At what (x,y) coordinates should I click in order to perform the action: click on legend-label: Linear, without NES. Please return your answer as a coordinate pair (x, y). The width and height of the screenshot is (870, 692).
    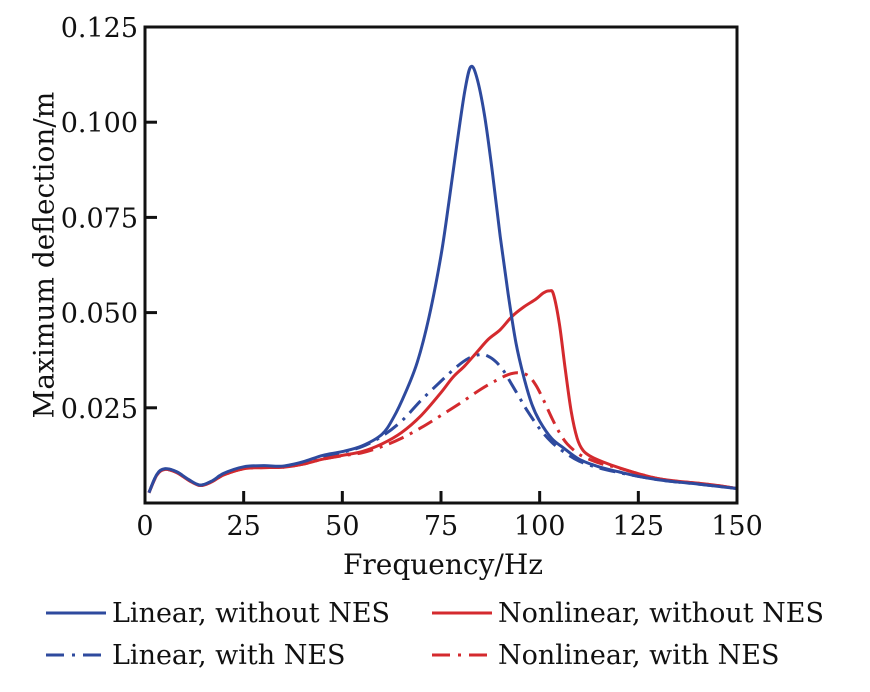
    Looking at the image, I should click on (251, 613).